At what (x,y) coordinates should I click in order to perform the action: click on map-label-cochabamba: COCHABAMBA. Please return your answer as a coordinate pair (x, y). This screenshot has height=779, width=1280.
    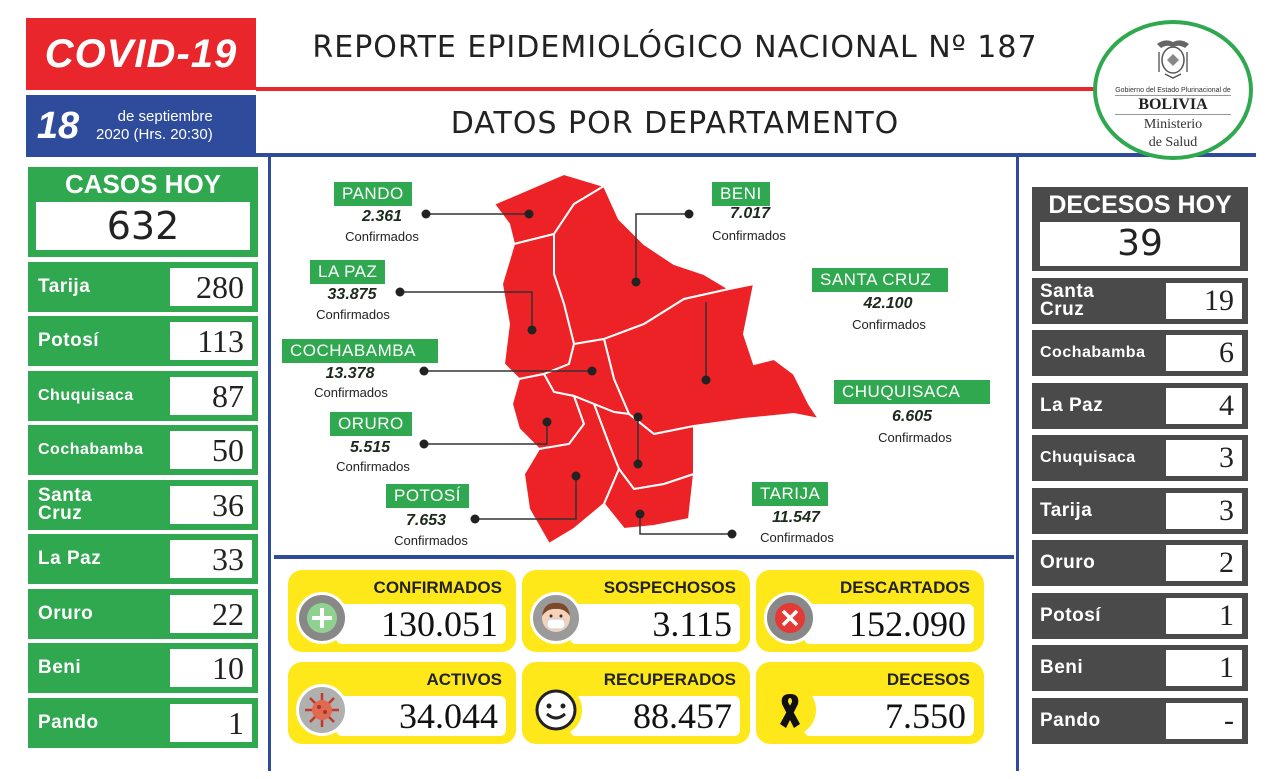
    Looking at the image, I should click on (360, 351).